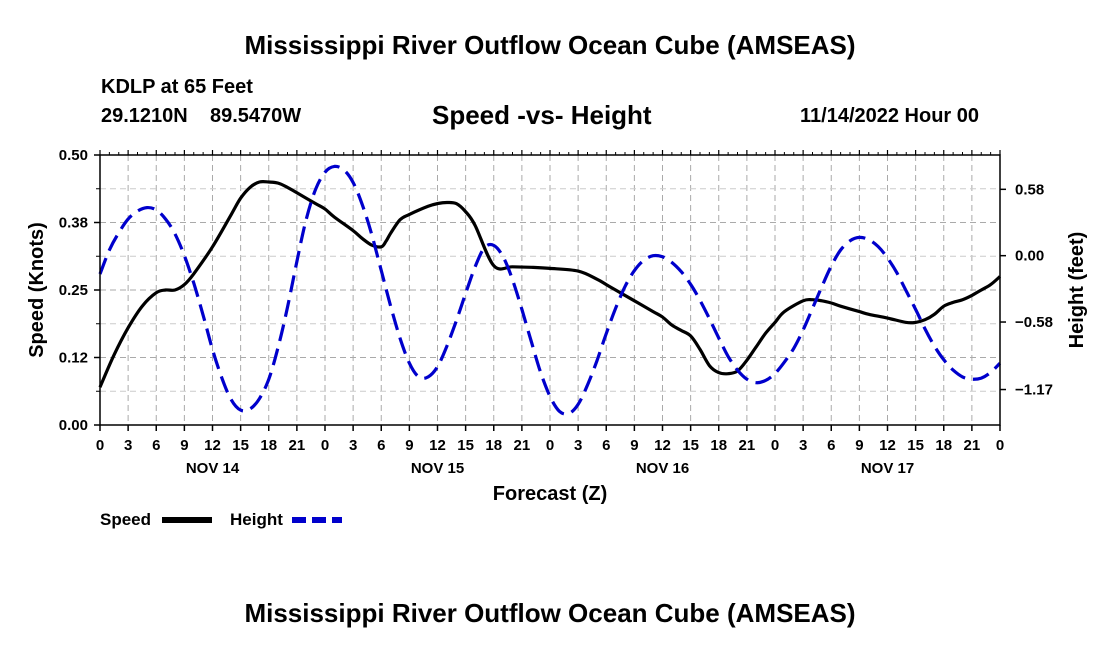 This screenshot has width=1100, height=650. I want to click on y2-tick-label: 0.00, so click(1029, 256).